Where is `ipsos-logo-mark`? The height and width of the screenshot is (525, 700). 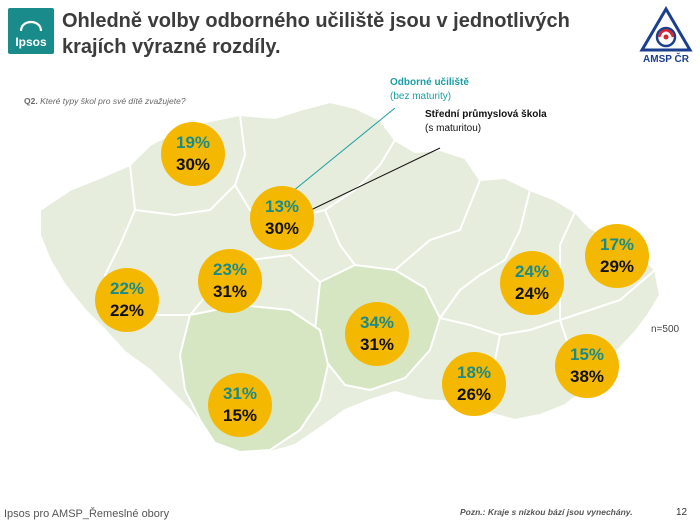
ipsos-logo-mark is located at coordinates (31, 26).